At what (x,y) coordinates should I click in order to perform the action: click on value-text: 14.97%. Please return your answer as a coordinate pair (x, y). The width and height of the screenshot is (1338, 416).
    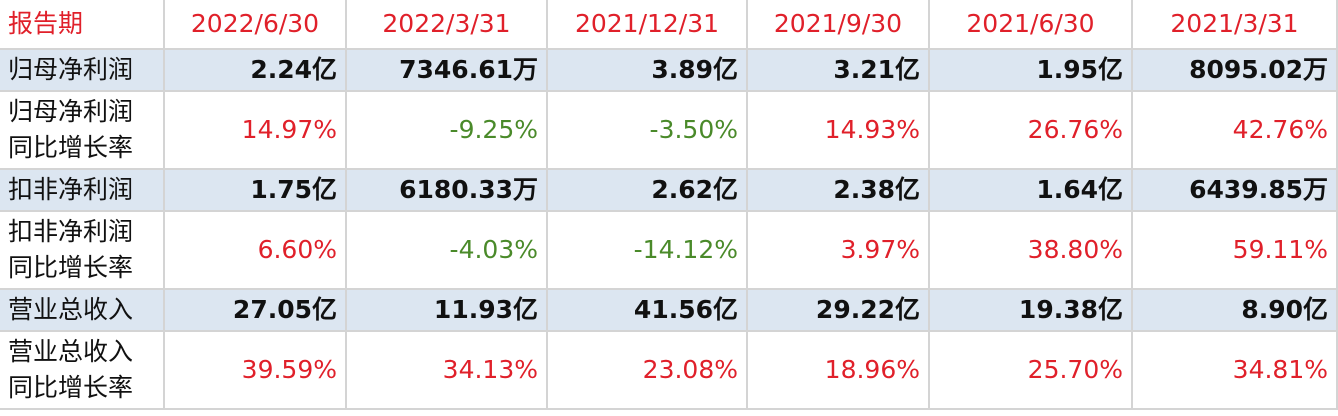
    Looking at the image, I should click on (289, 129).